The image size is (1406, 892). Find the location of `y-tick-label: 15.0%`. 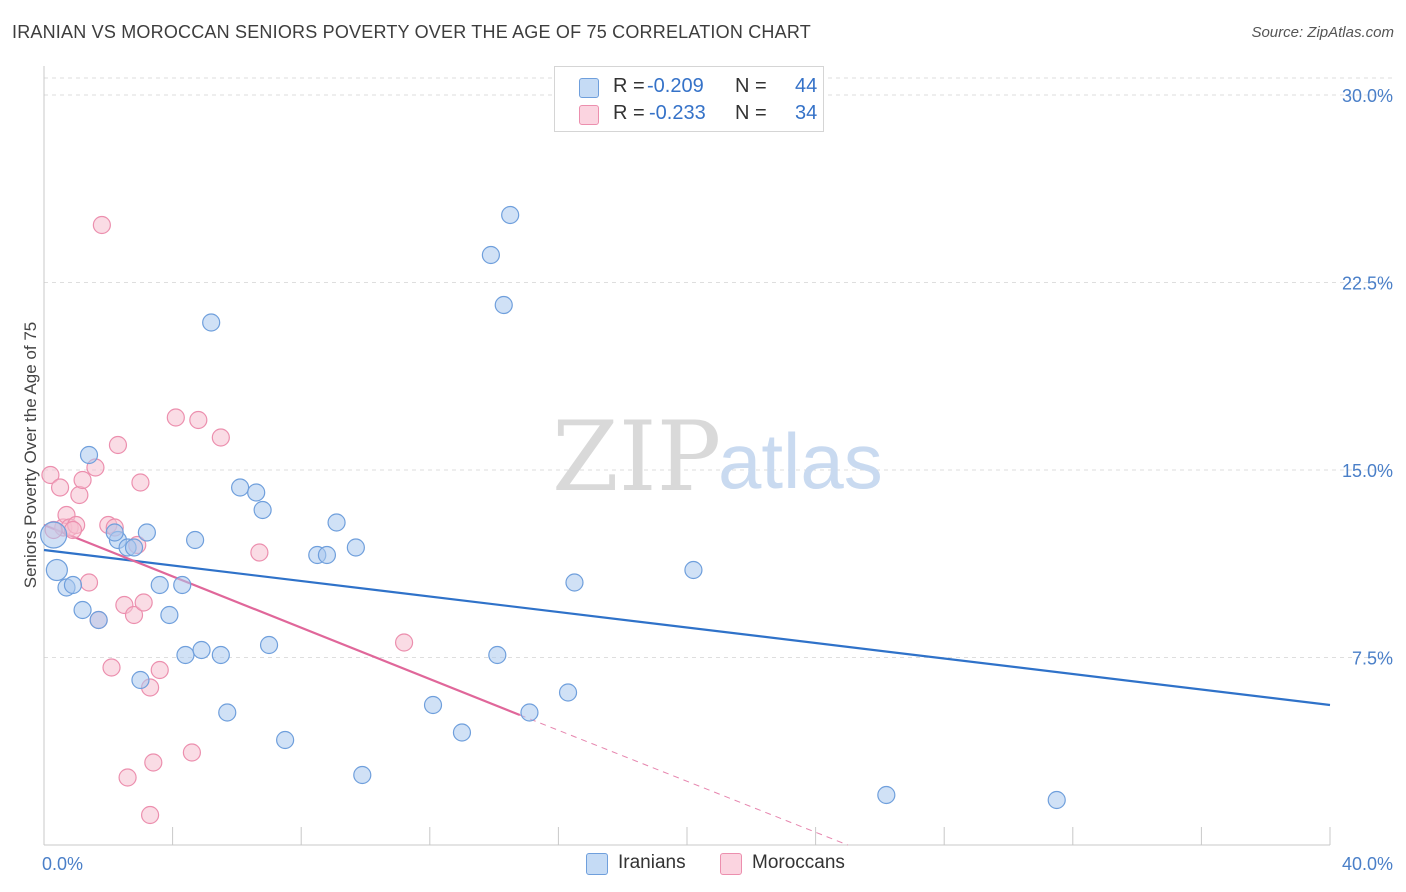

y-tick-label: 15.0% is located at coordinates (1367, 471).